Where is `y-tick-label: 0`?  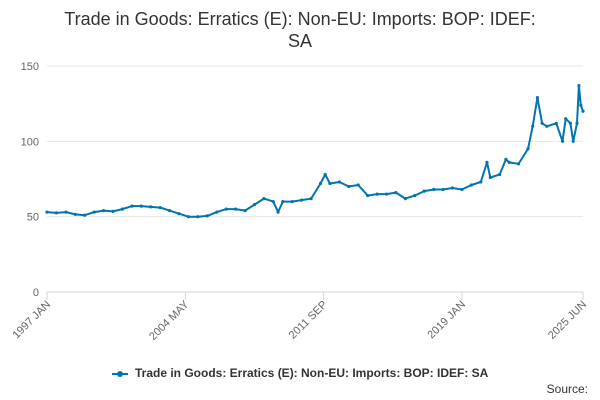
y-tick-label: 0 is located at coordinates (36, 293).